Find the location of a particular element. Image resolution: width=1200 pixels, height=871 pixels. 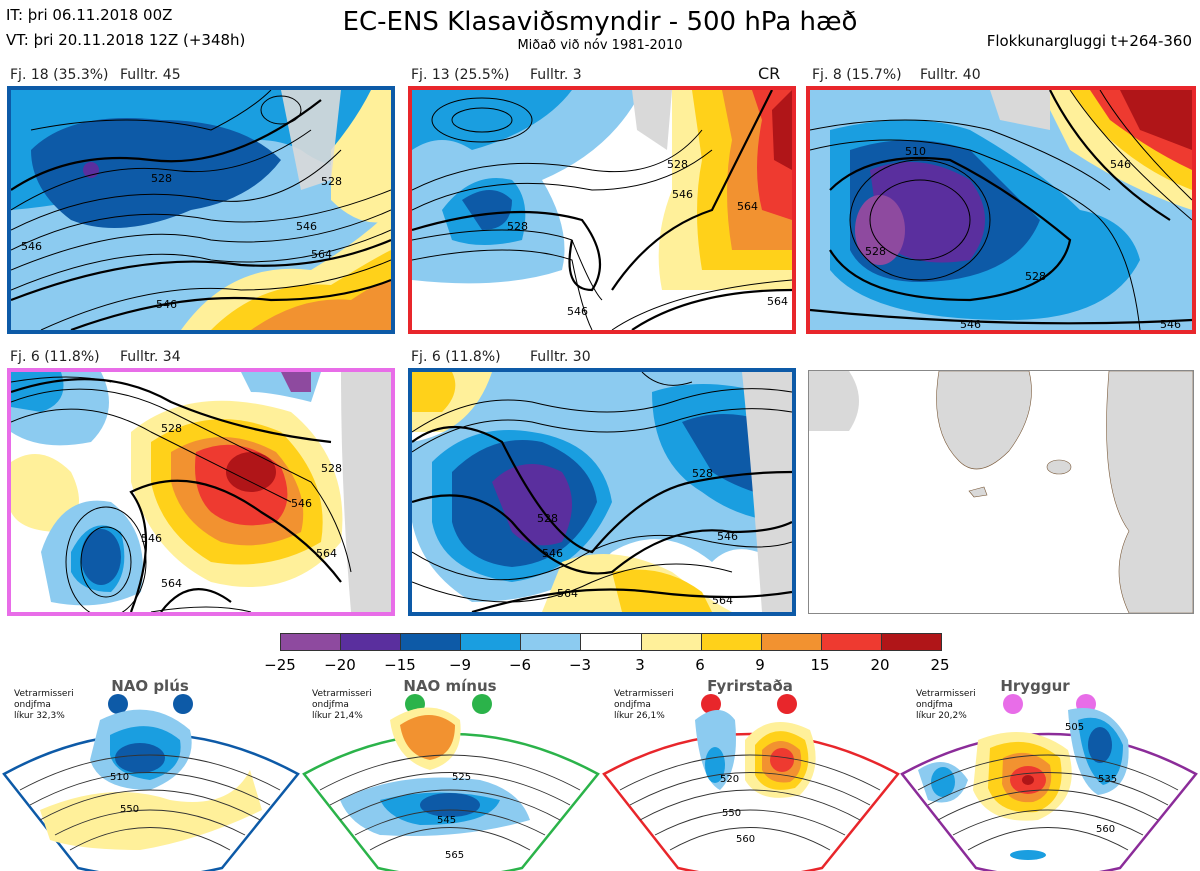

panel-4-rep: Fulltr. 34 is located at coordinates (150, 357).